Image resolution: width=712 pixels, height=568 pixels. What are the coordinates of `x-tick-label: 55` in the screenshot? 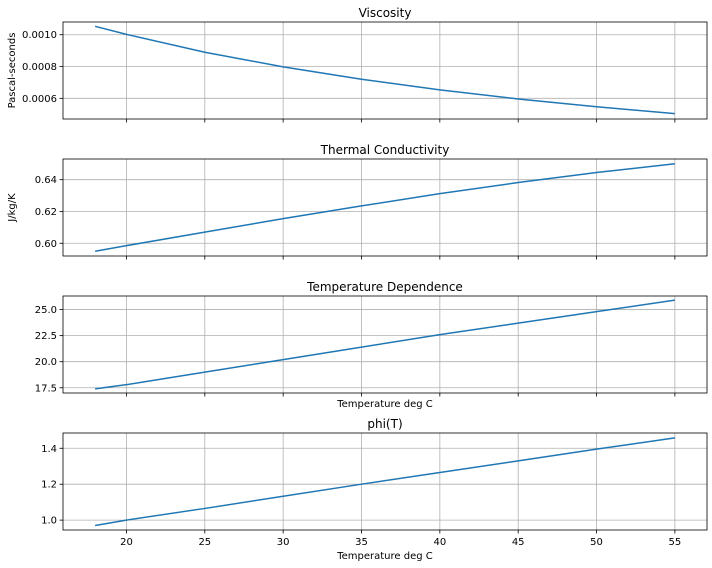 It's located at (675, 542).